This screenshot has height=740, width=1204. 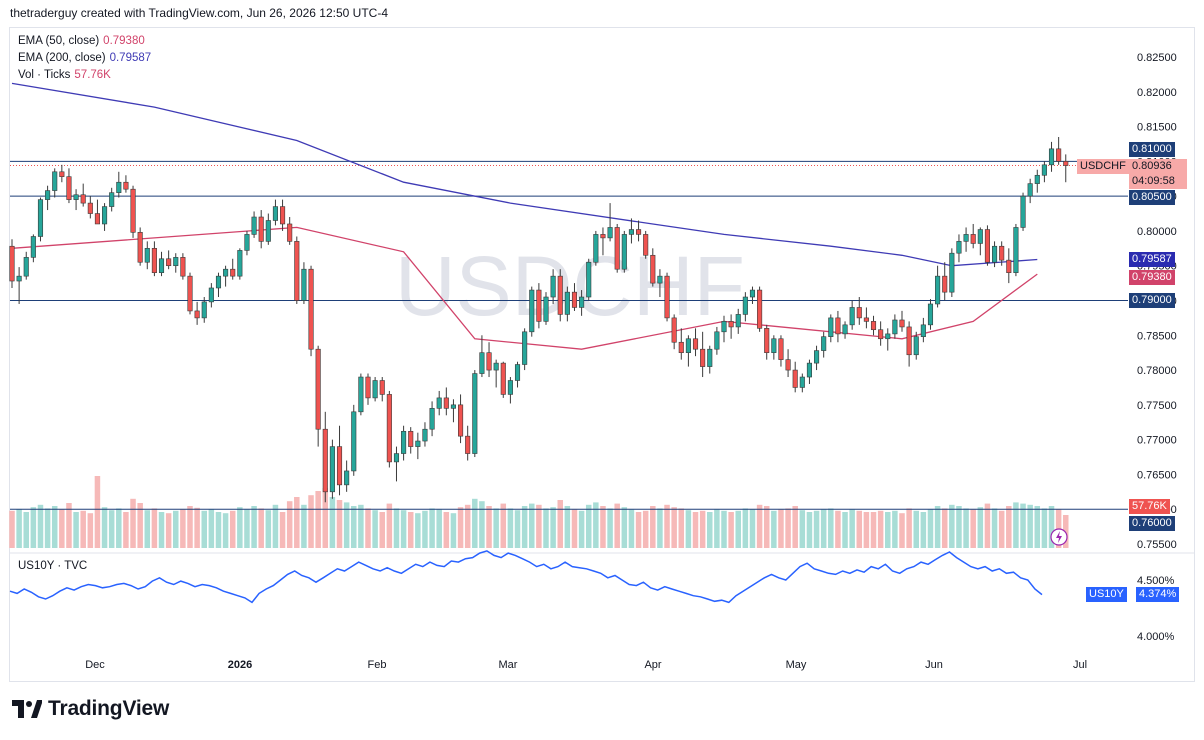 I want to click on legend-ema200: EMA (200, close) 0.79587, so click(x=84, y=58).